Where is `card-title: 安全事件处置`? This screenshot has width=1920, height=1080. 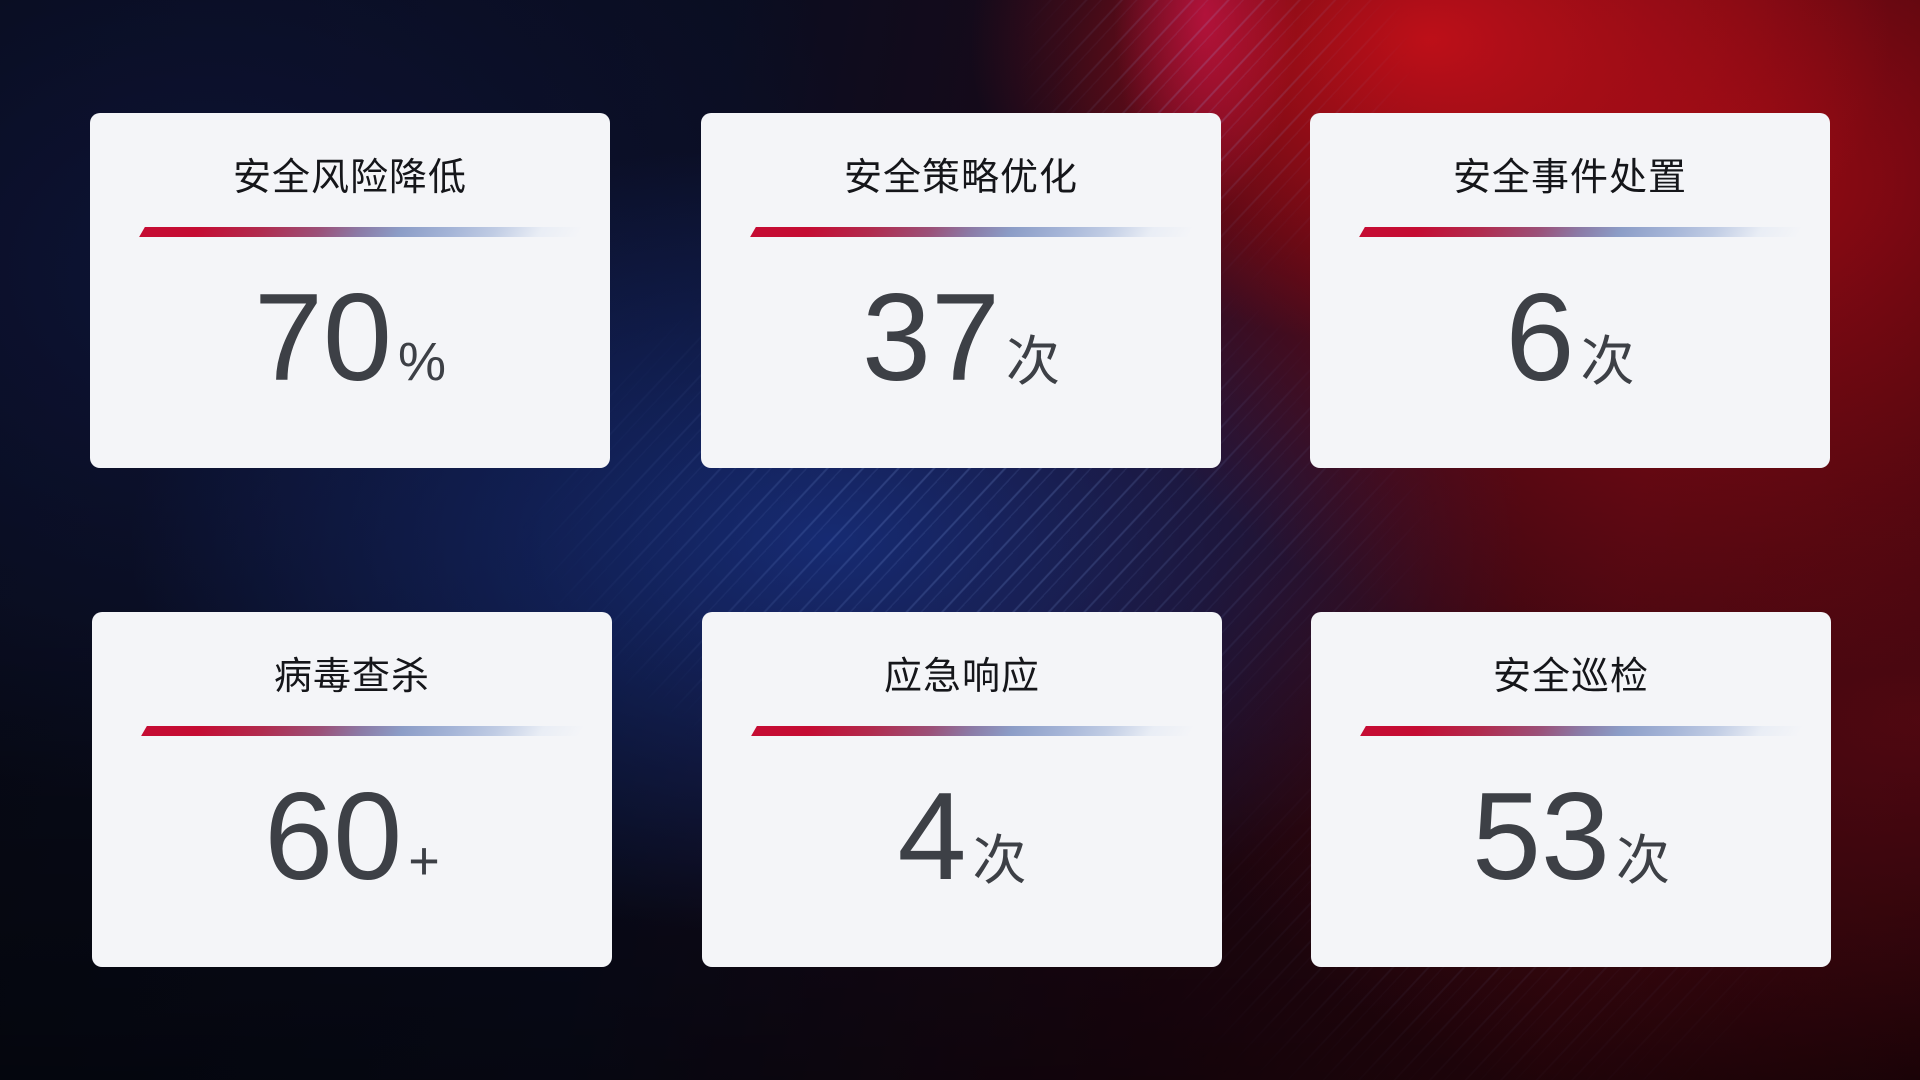 card-title: 安全事件处置 is located at coordinates (1569, 178).